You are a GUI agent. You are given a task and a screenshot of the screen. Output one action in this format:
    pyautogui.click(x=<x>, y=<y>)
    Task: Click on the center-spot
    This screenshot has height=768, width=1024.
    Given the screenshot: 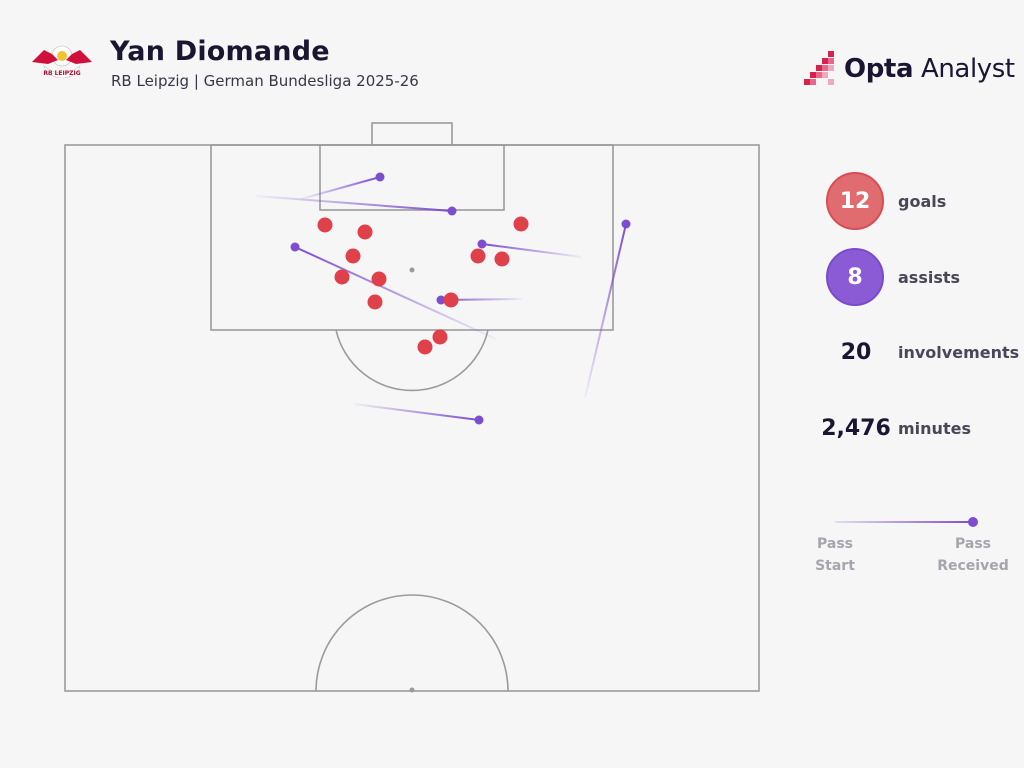 What is the action you would take?
    pyautogui.click(x=412, y=690)
    